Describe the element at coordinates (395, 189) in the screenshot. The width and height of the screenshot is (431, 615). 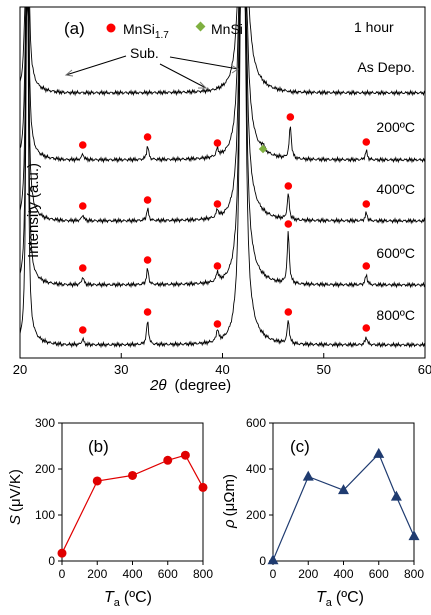
I see `xrd-series-label: 400ºC` at that location.